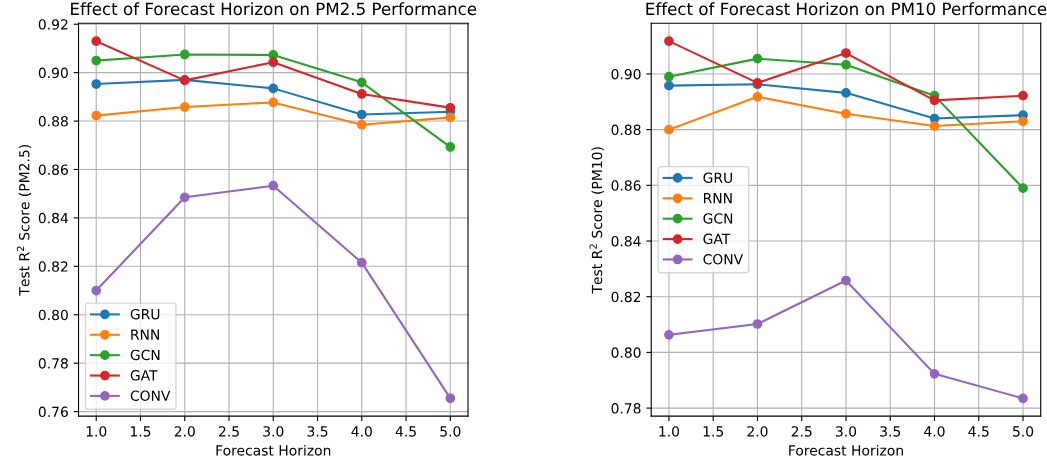  I want to click on y-axis-title: Test R$^{2}$ Score (PM2.5), so click(24, 220).